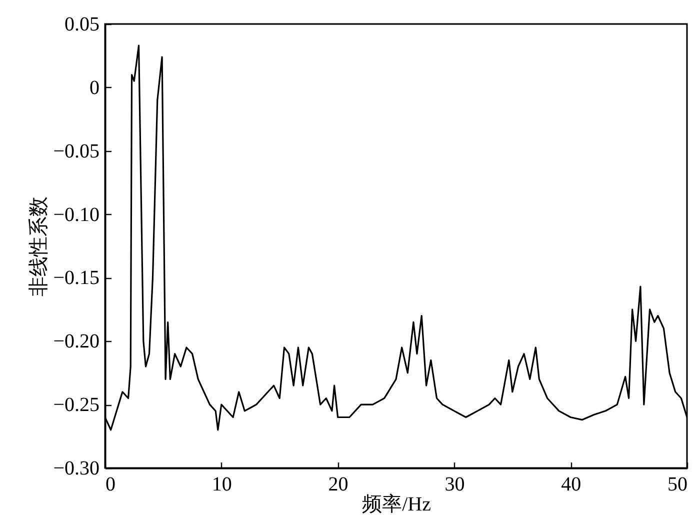 This screenshot has width=700, height=515. What do you see at coordinates (82, 25) in the screenshot?
I see `y-tick-label: 0.05` at bounding box center [82, 25].